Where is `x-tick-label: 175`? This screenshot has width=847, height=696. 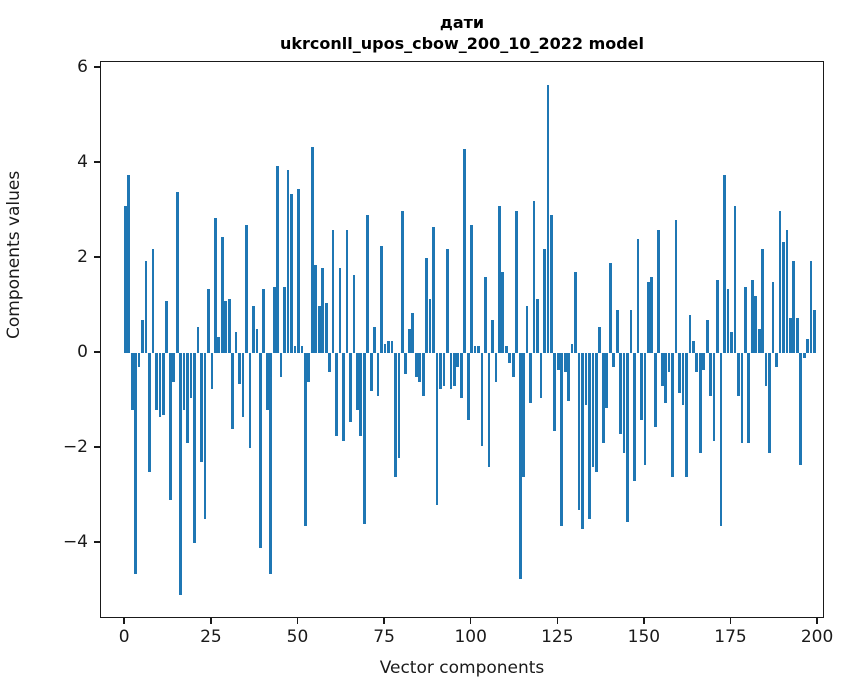 x-tick-label: 175 is located at coordinates (730, 637).